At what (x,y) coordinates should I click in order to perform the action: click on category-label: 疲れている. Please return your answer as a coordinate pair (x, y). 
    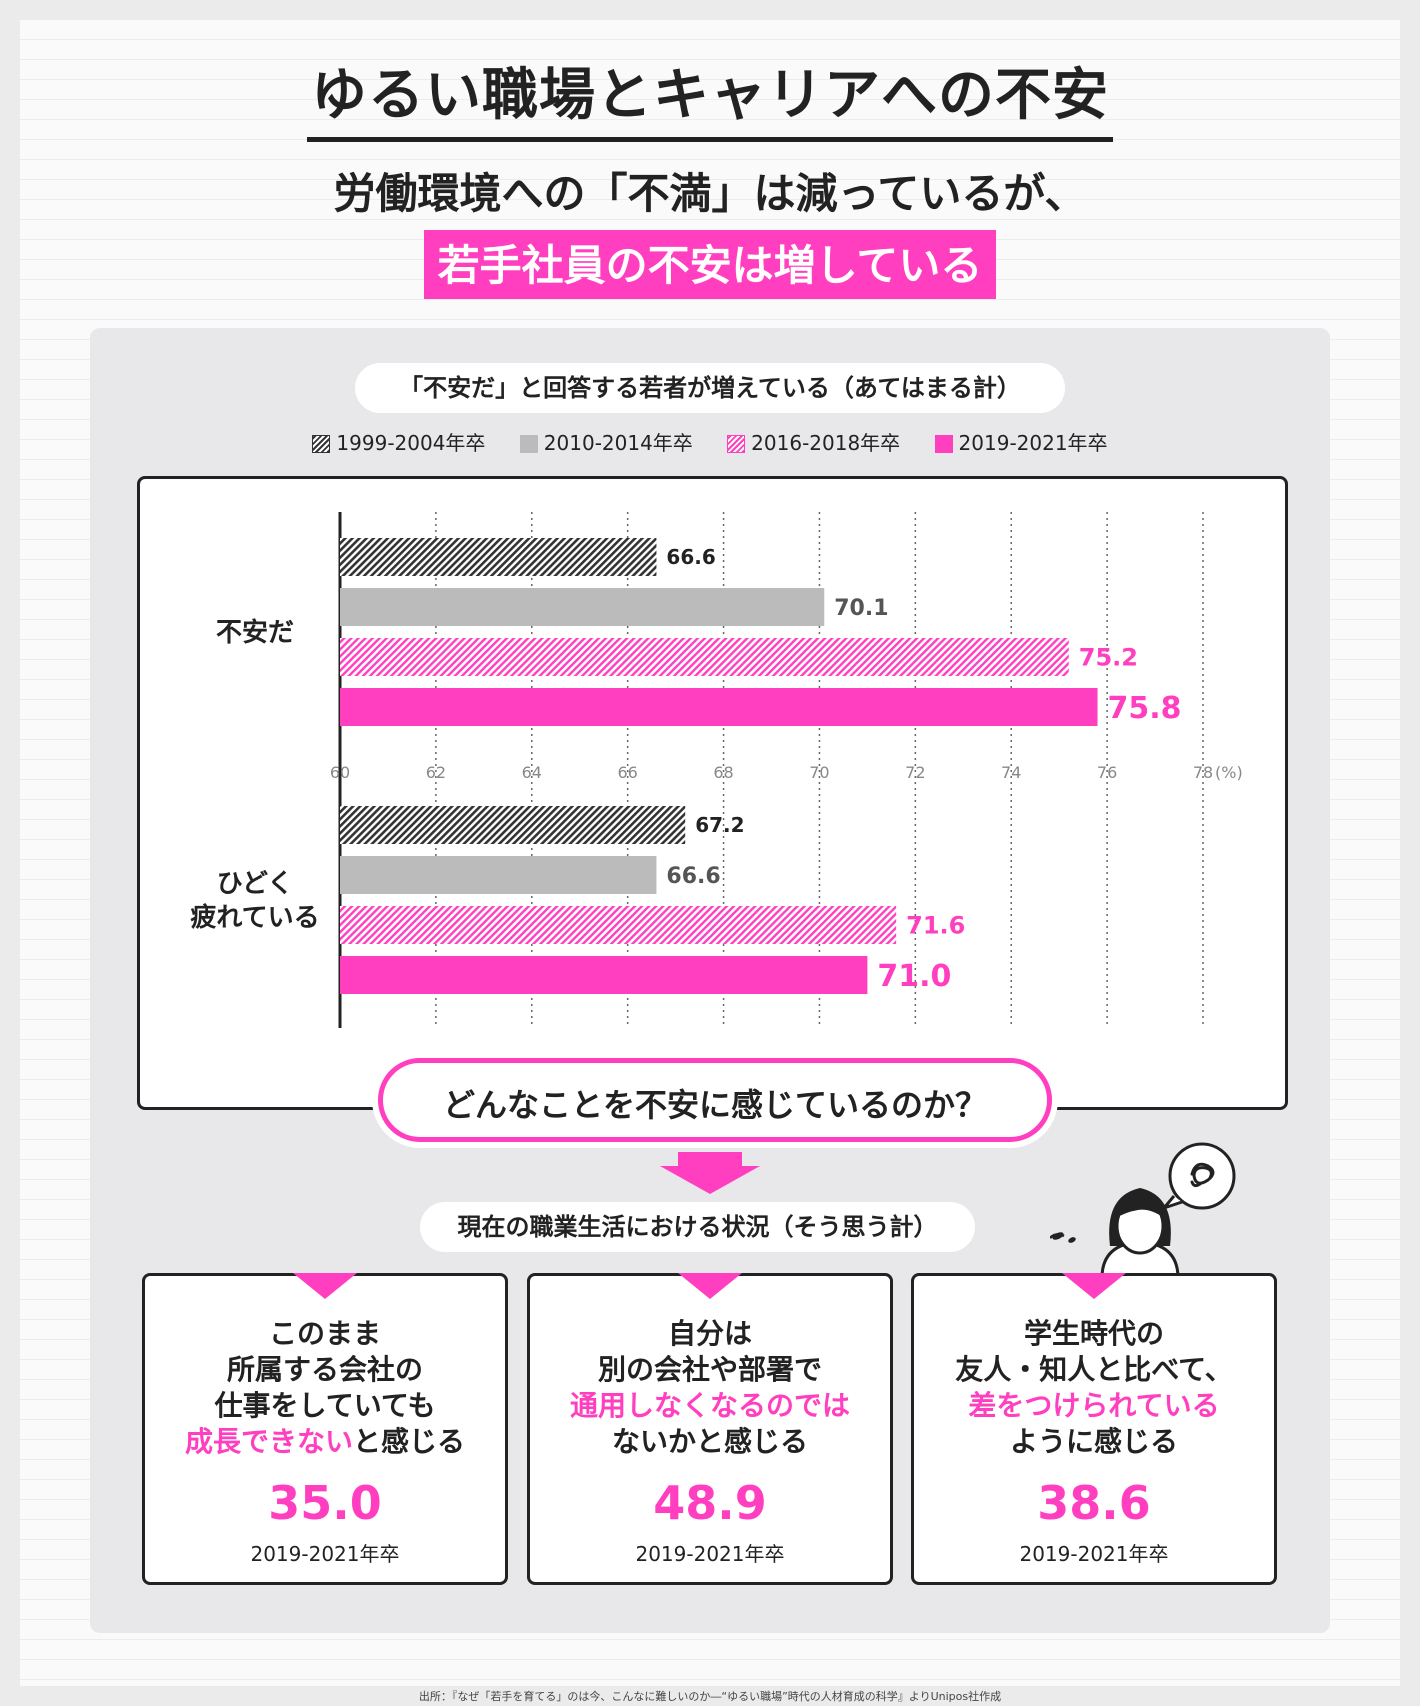
    Looking at the image, I should click on (254, 917).